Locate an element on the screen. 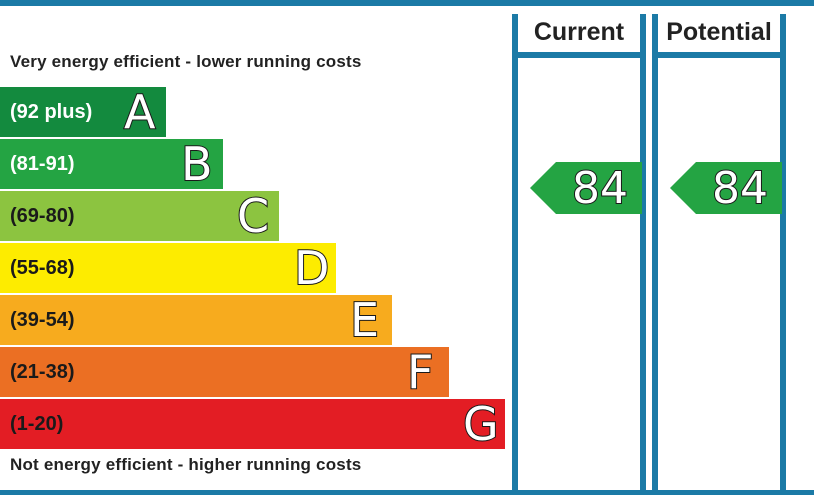 The height and width of the screenshot is (500, 814). potential-rating-arrow: 84 is located at coordinates (726, 188).